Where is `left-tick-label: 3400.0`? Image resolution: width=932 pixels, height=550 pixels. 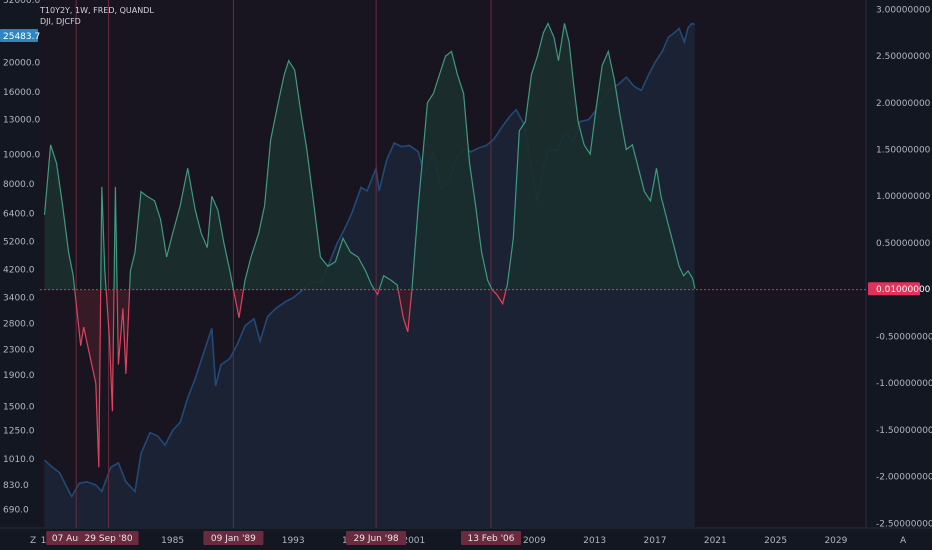
left-tick-label: 3400.0 is located at coordinates (19, 299).